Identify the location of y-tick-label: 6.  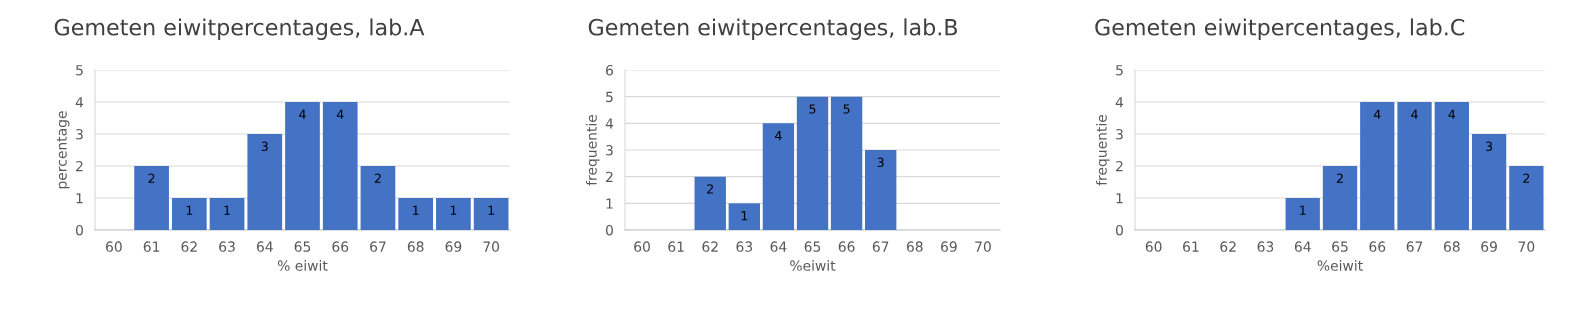
(610, 70).